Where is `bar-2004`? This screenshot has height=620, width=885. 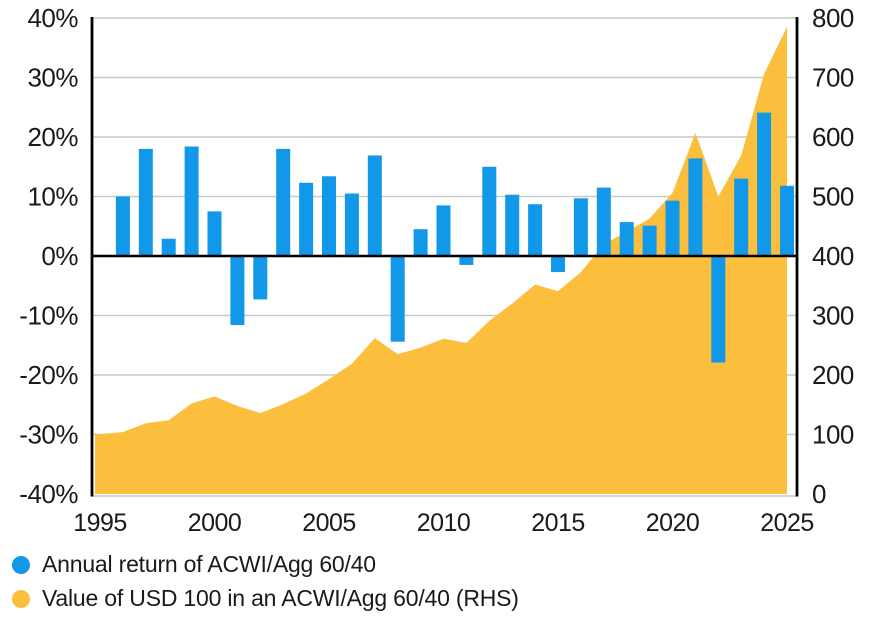
bar-2004 is located at coordinates (306, 219).